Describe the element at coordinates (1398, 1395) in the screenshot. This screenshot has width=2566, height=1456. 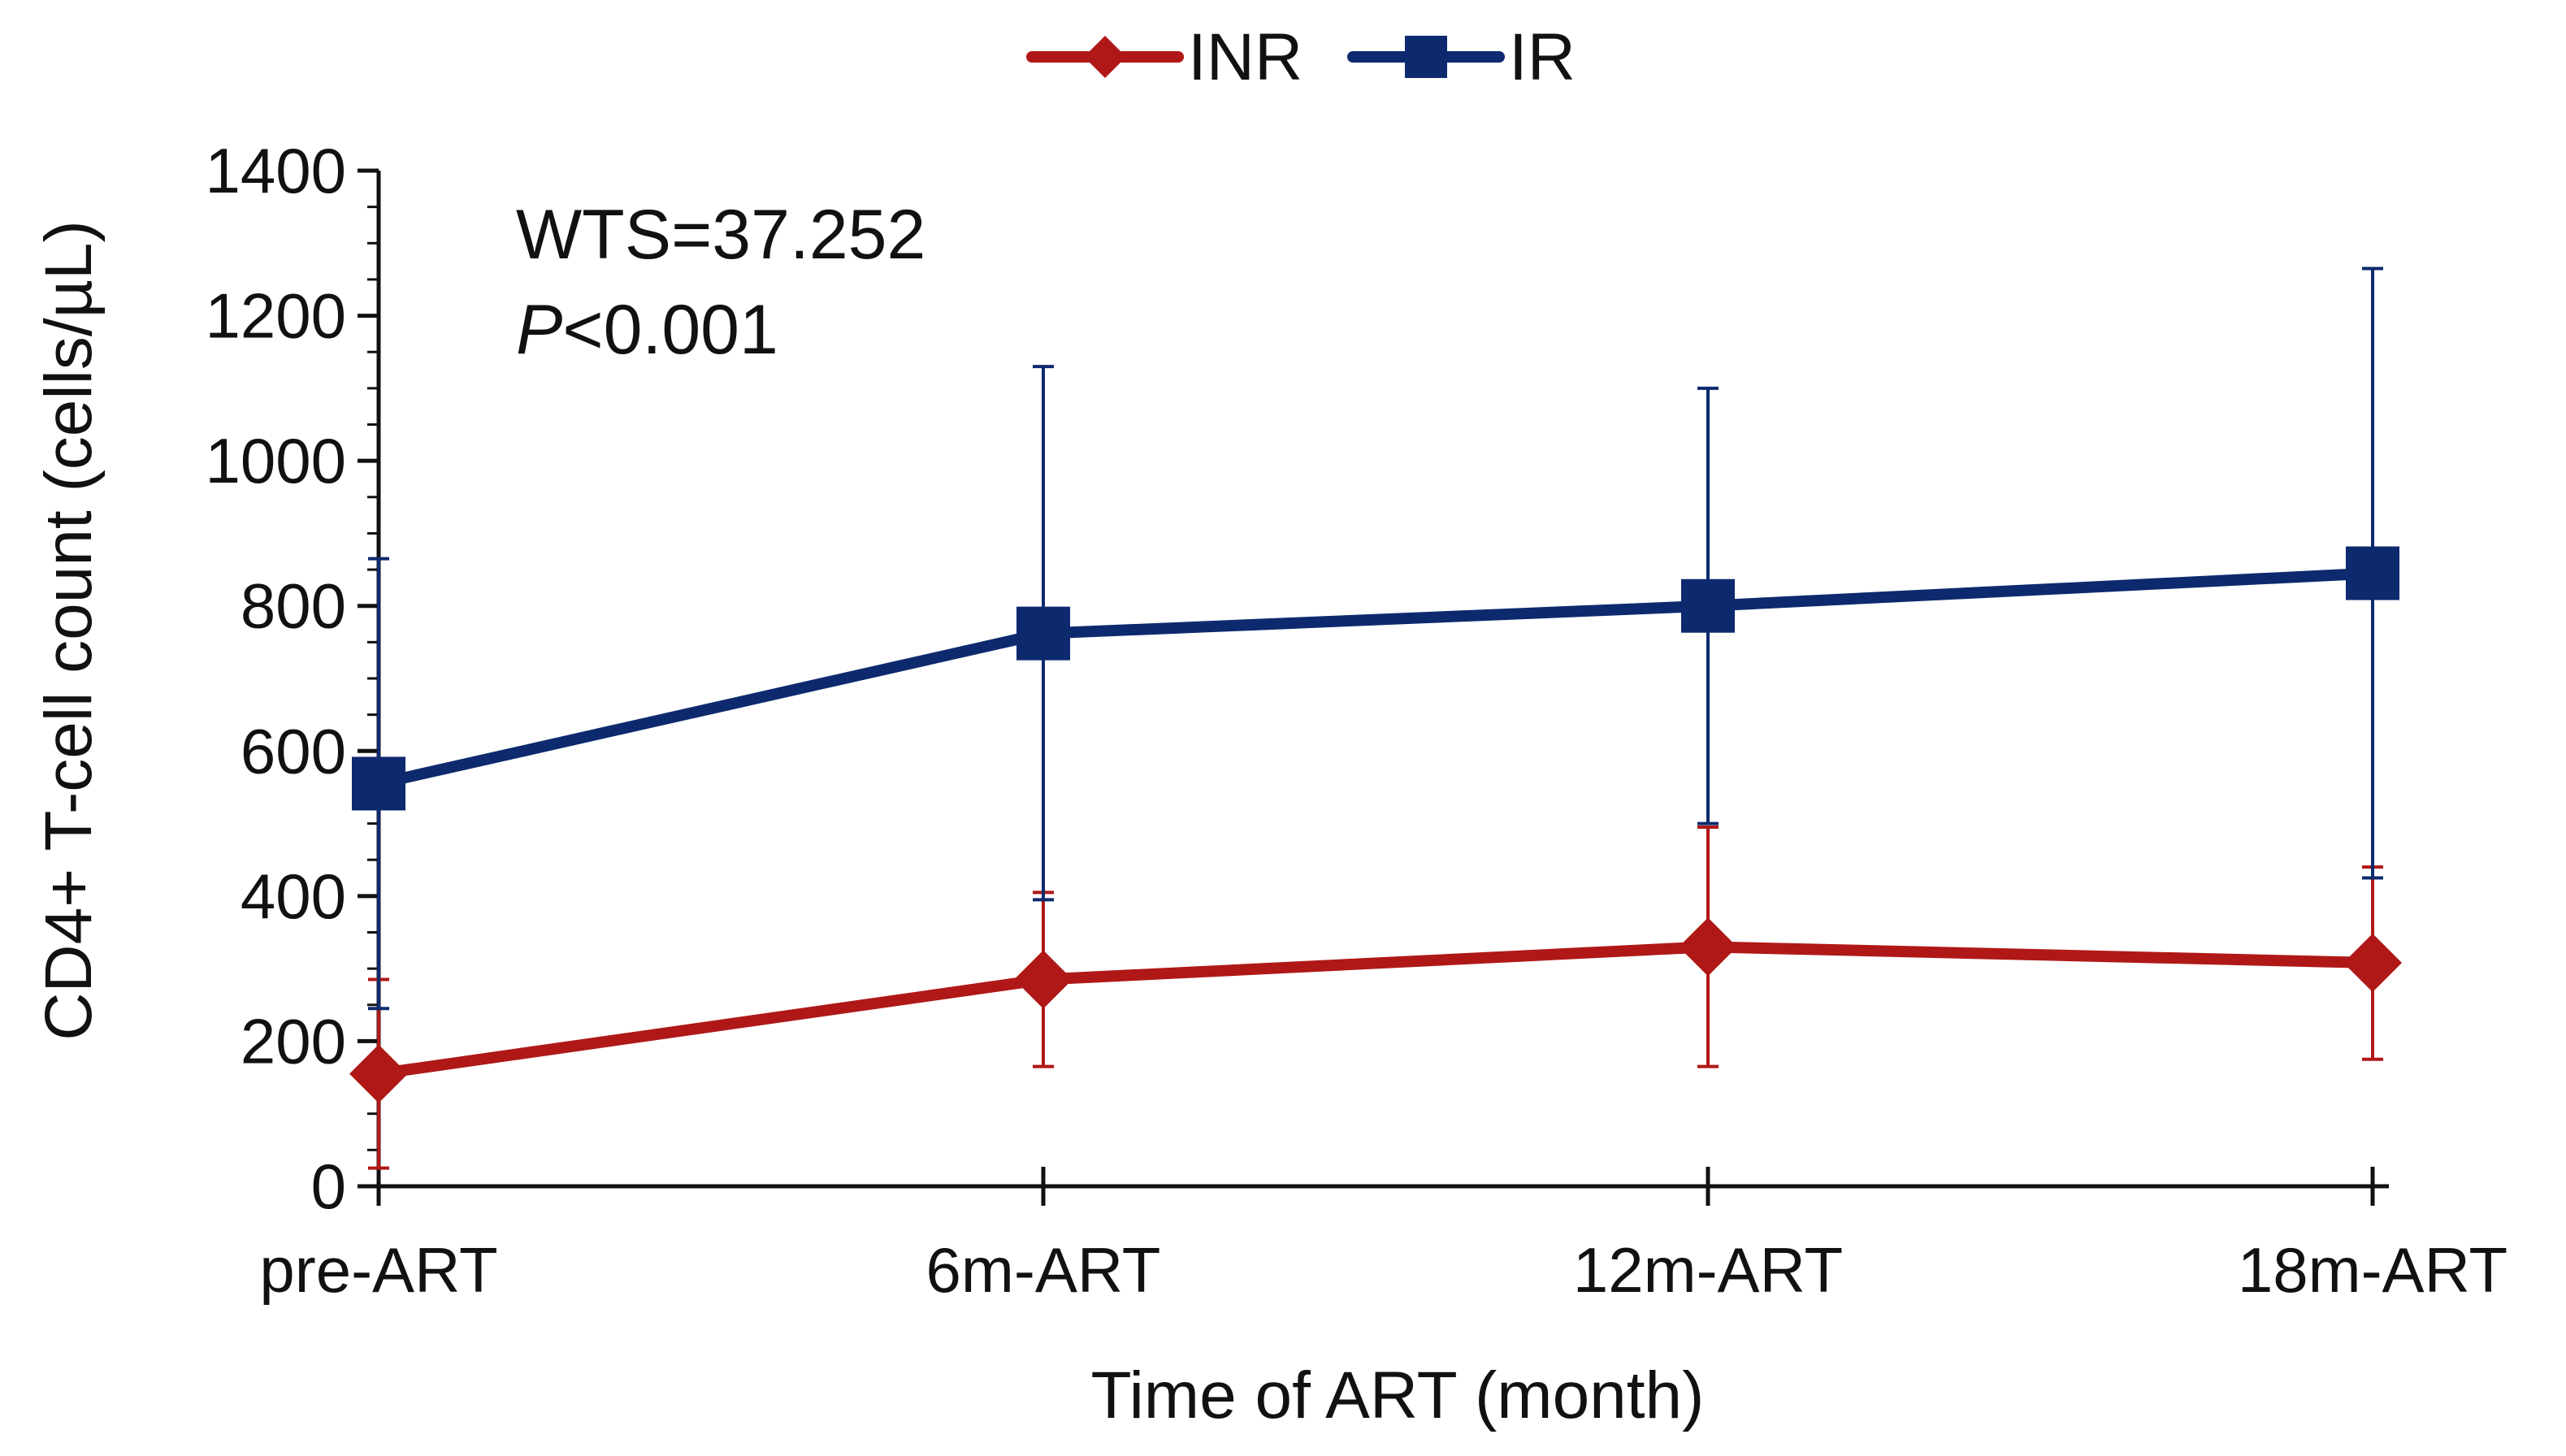
I see `x-axis-title: Time of ART (month)` at that location.